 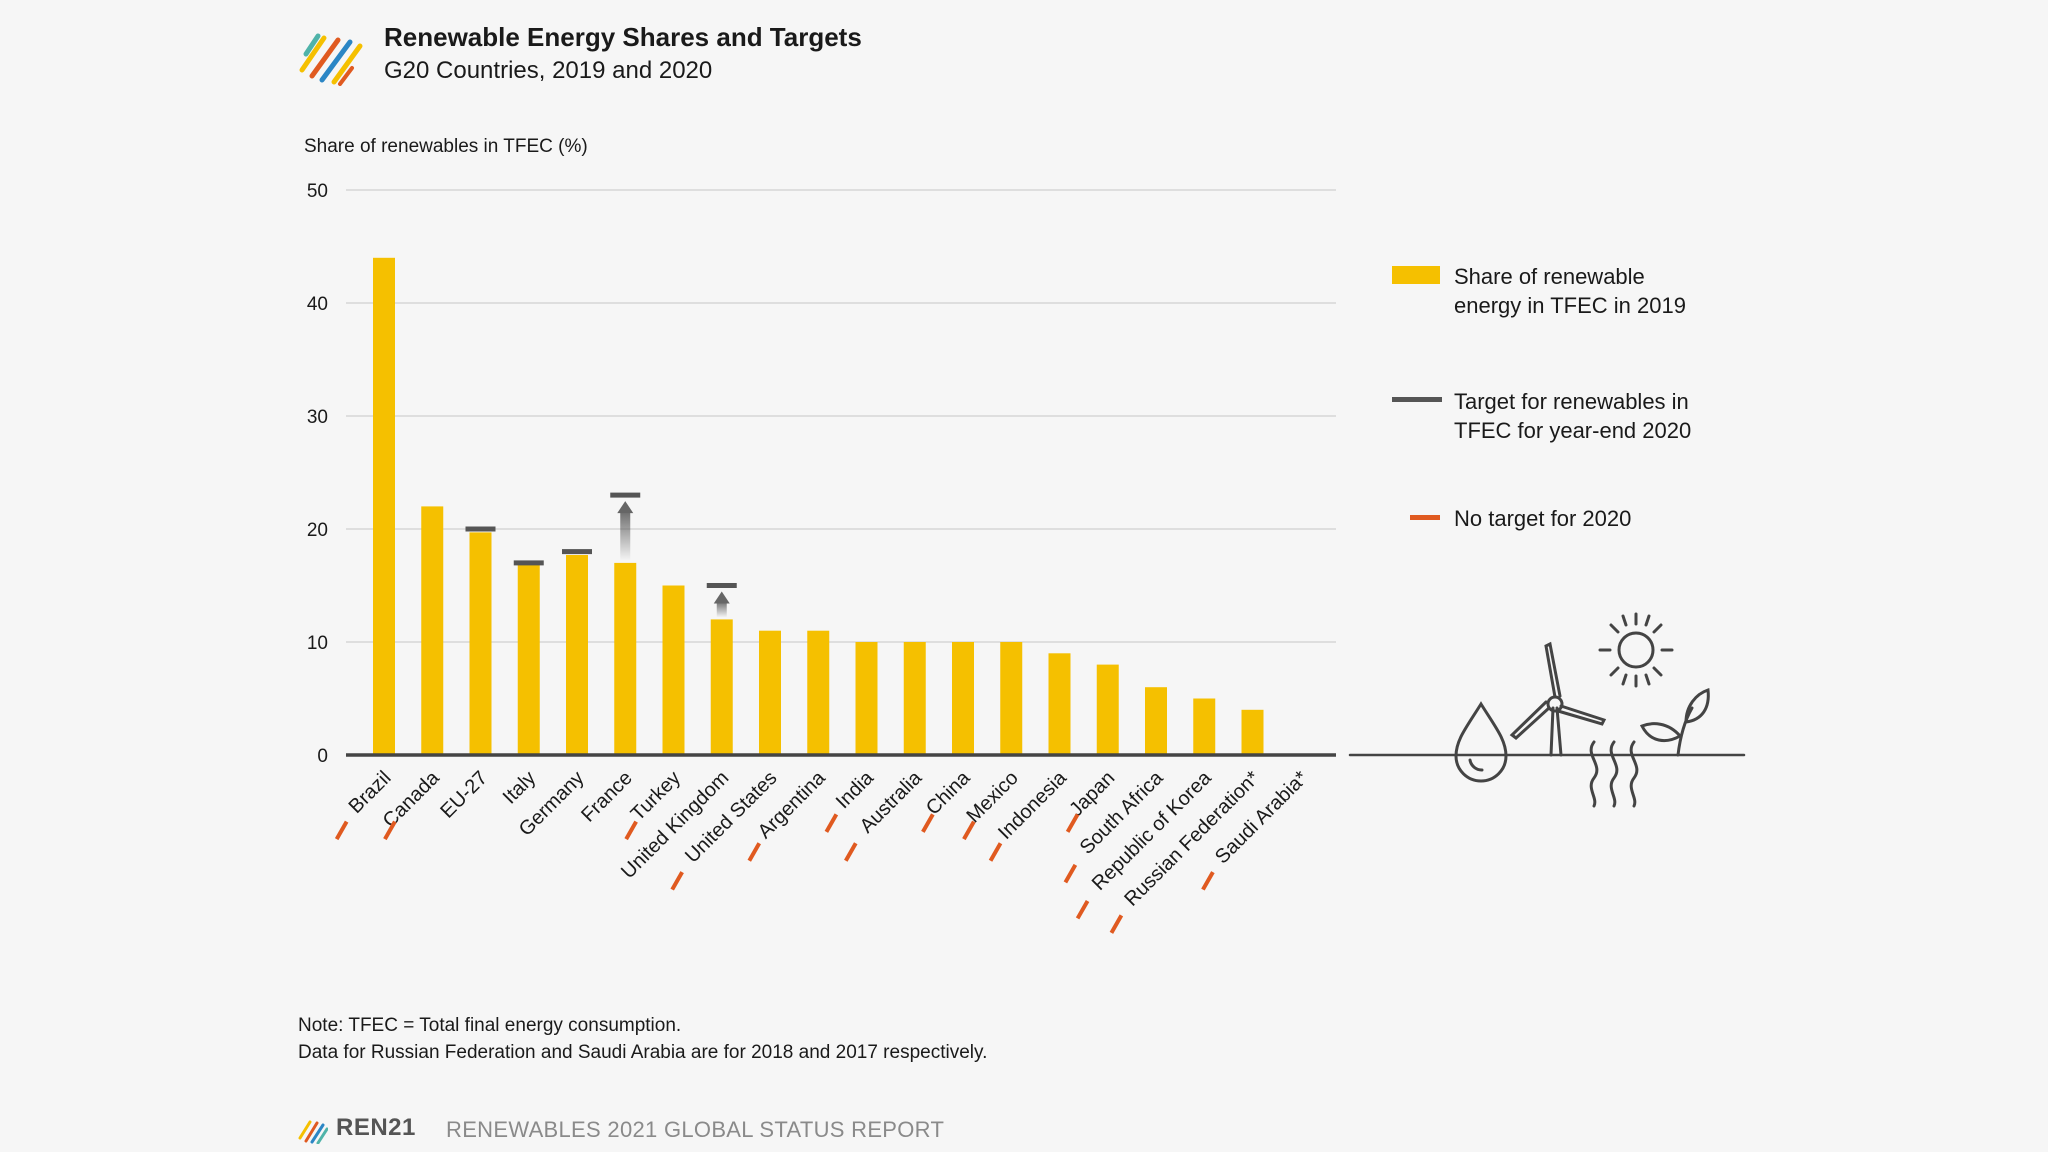 I want to click on x-tick-label: France, so click(x=607, y=797).